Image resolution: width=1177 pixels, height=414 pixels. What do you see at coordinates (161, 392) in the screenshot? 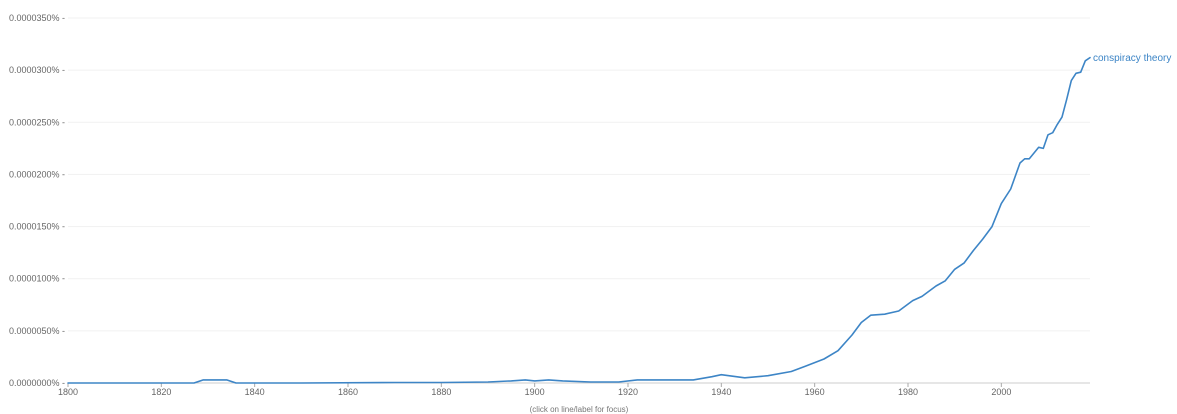
I see `x-tick-label: 1820` at bounding box center [161, 392].